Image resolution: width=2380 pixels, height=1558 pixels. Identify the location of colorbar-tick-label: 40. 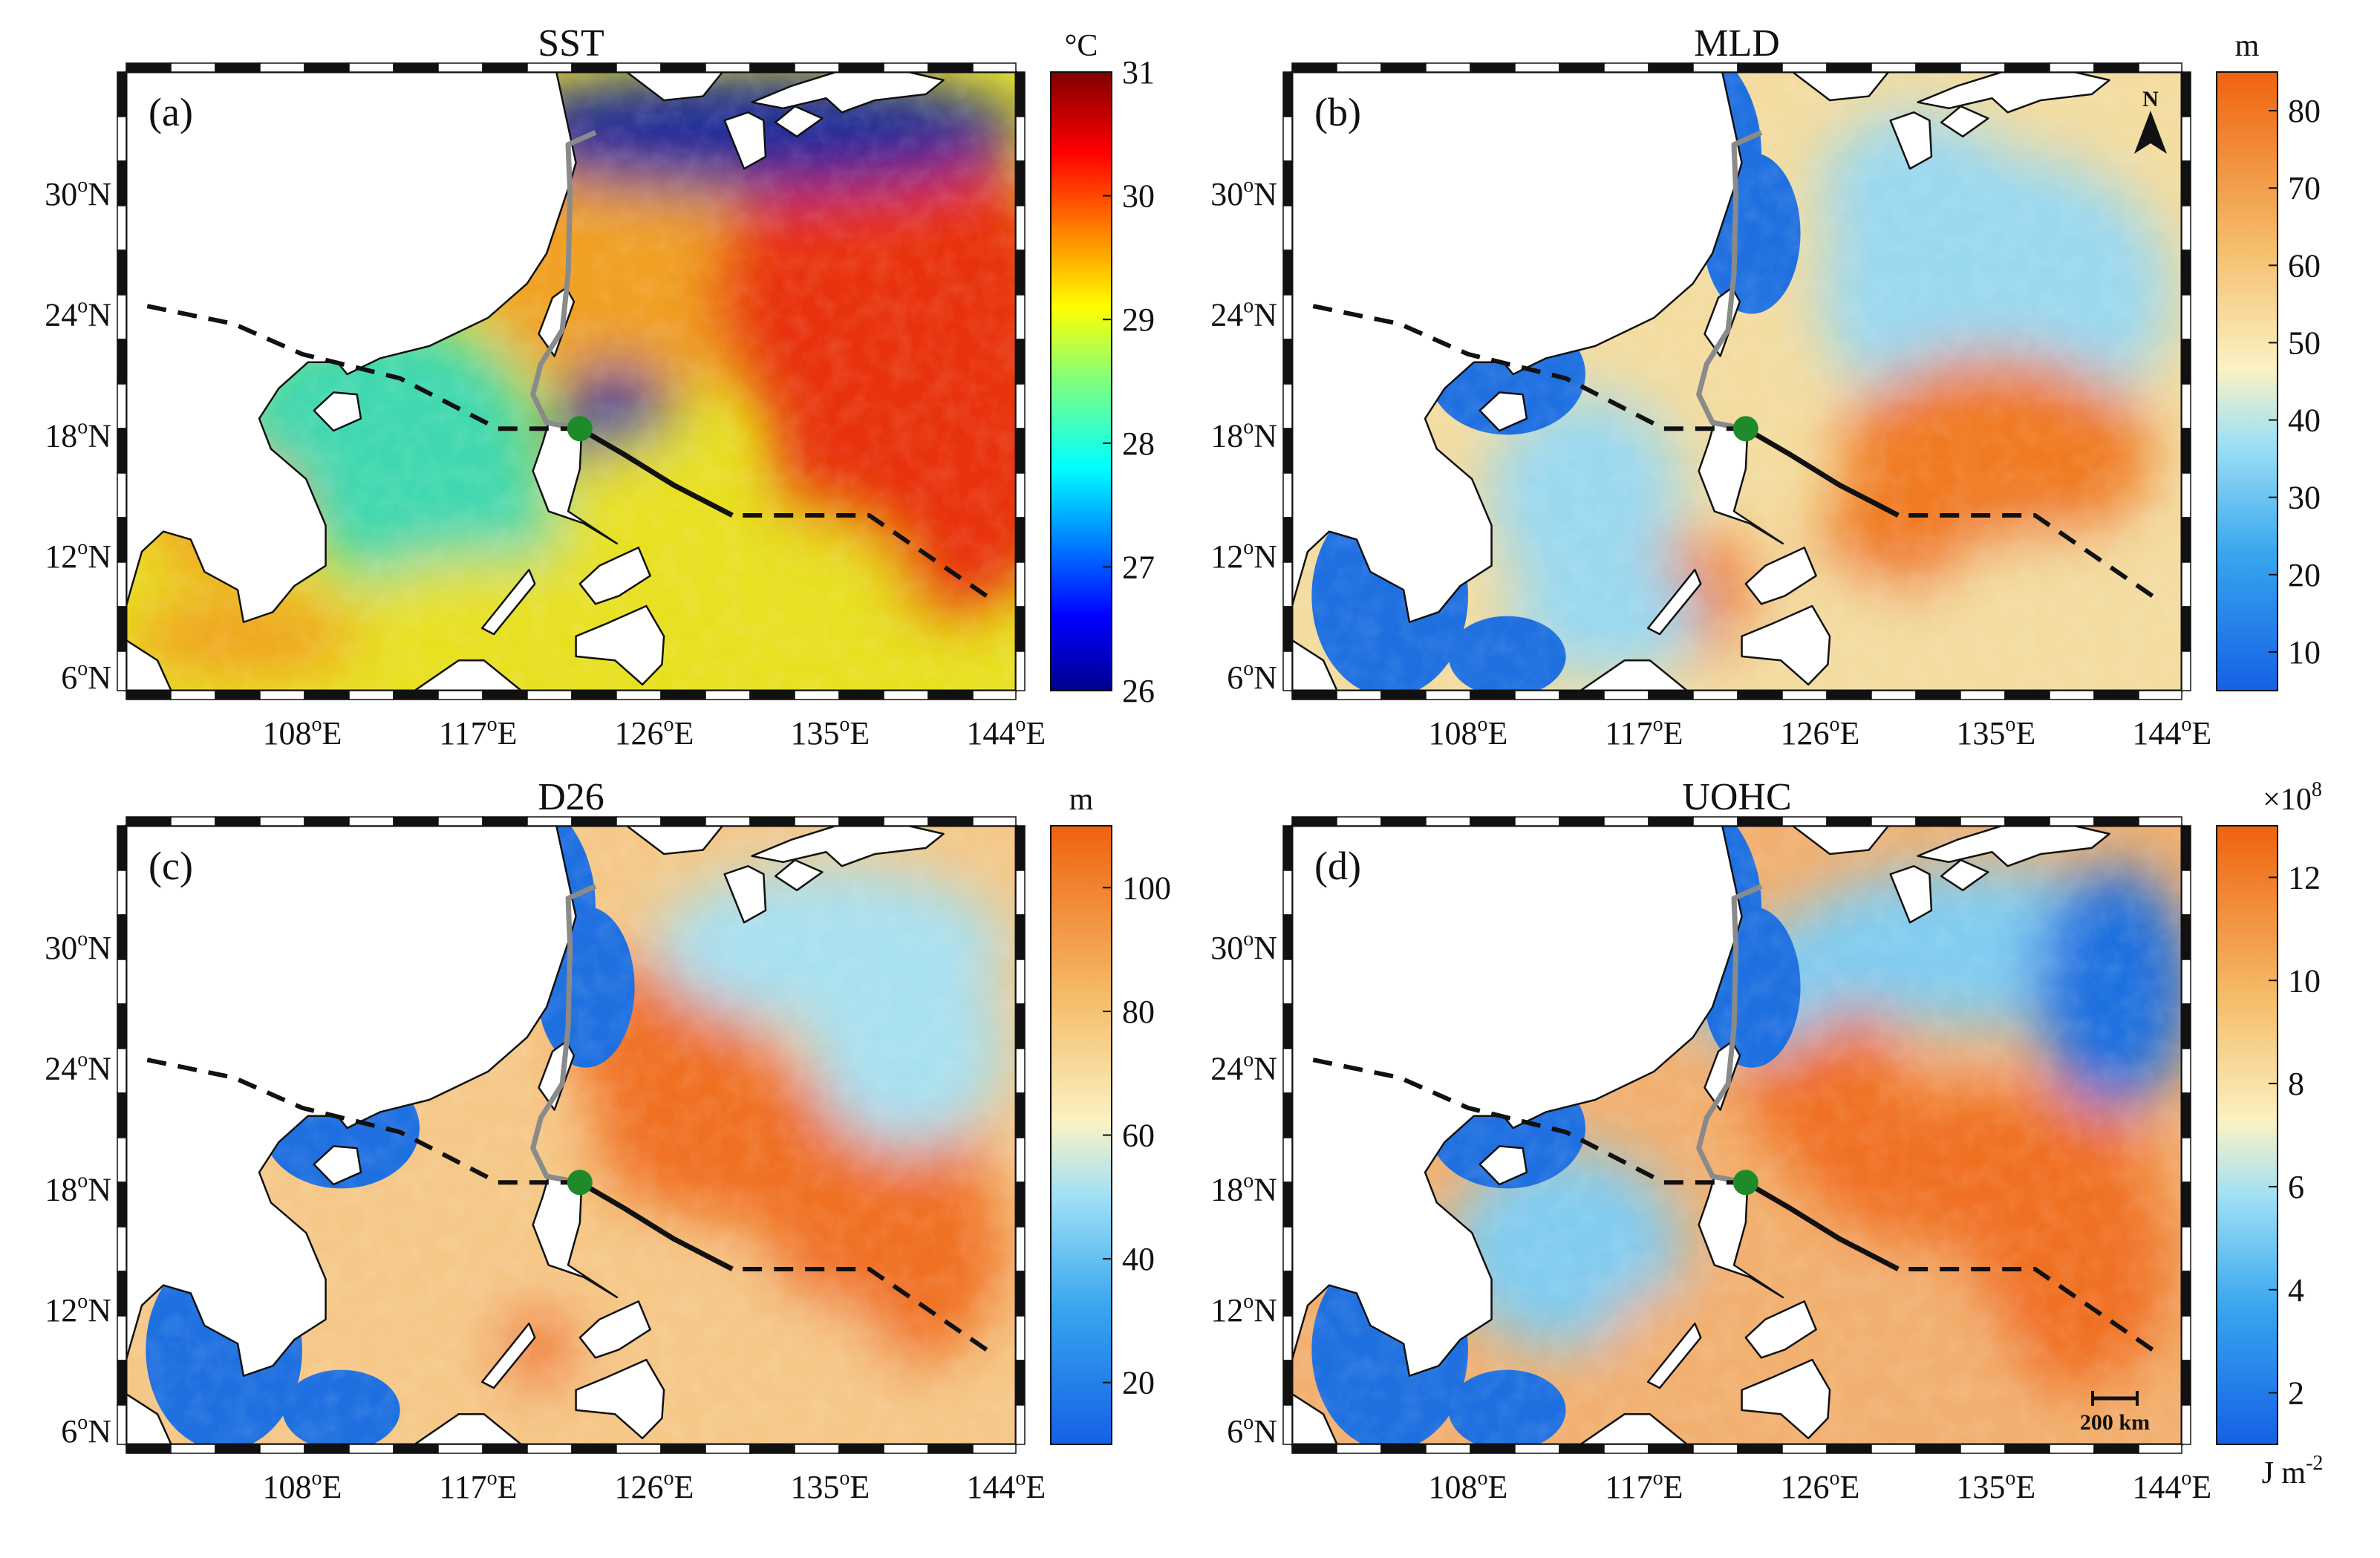
(2305, 420).